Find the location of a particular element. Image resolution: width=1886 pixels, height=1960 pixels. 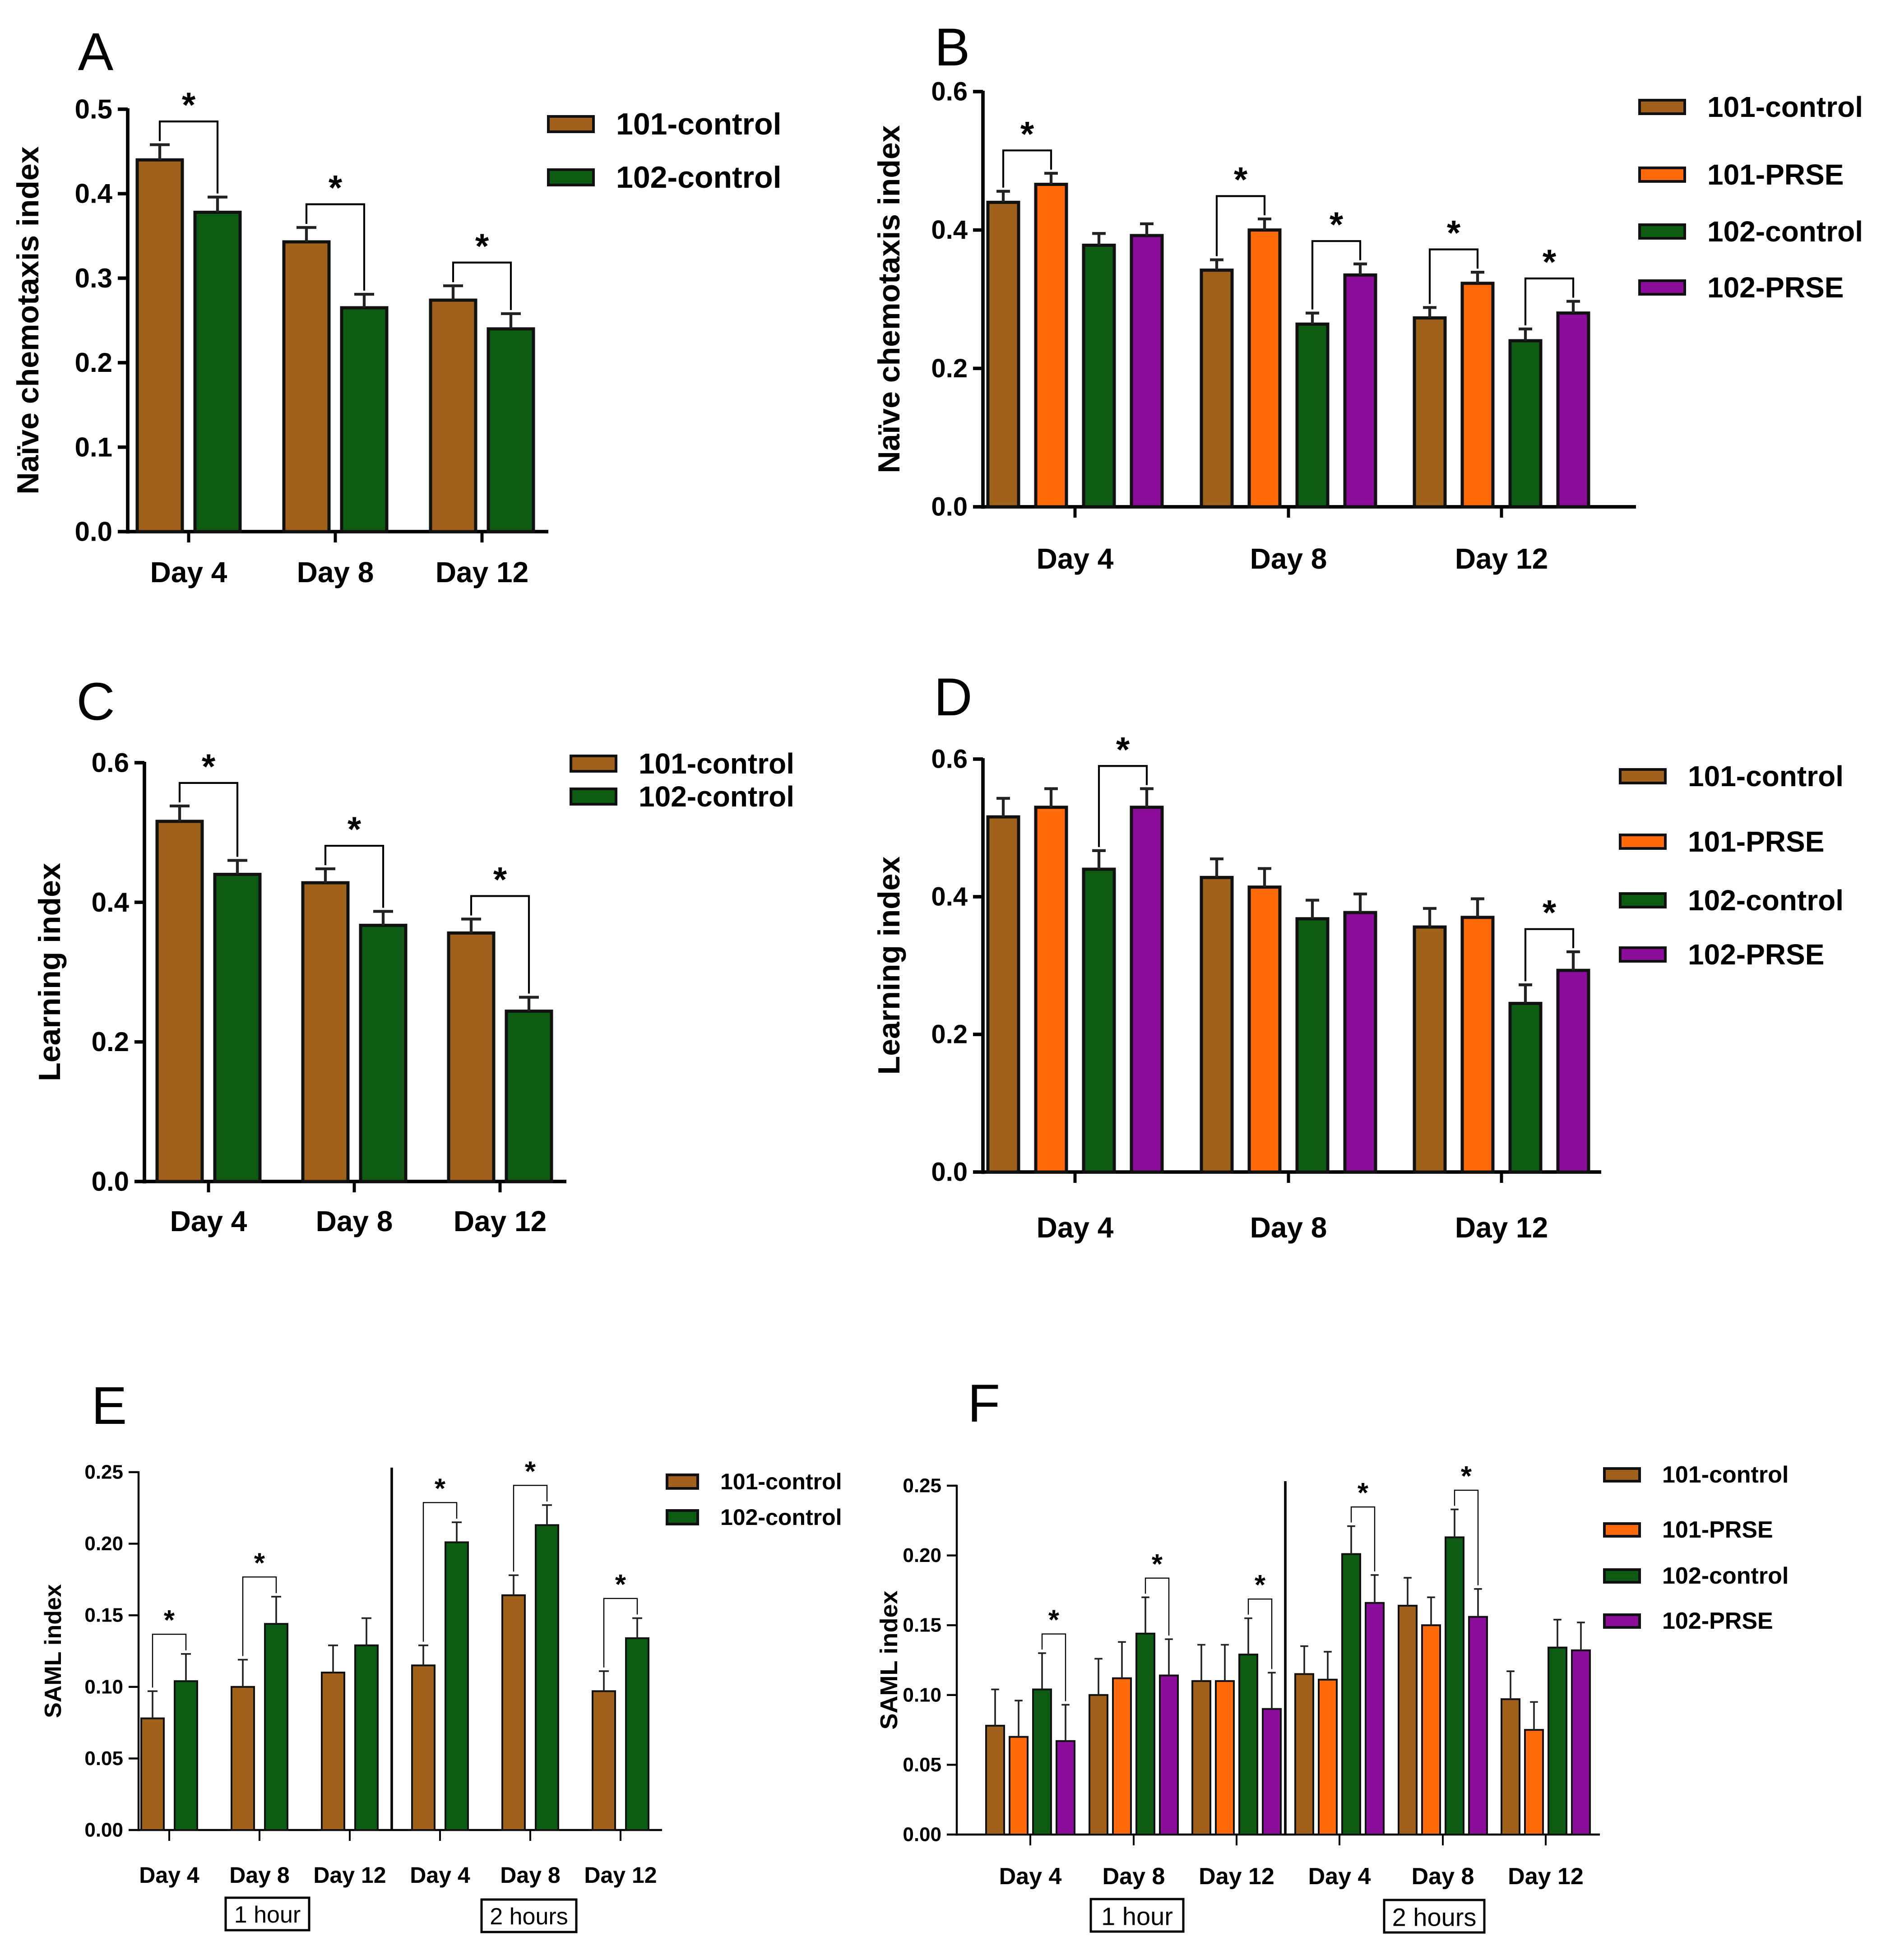

y-tick-label: 0.15 is located at coordinates (104, 1615).